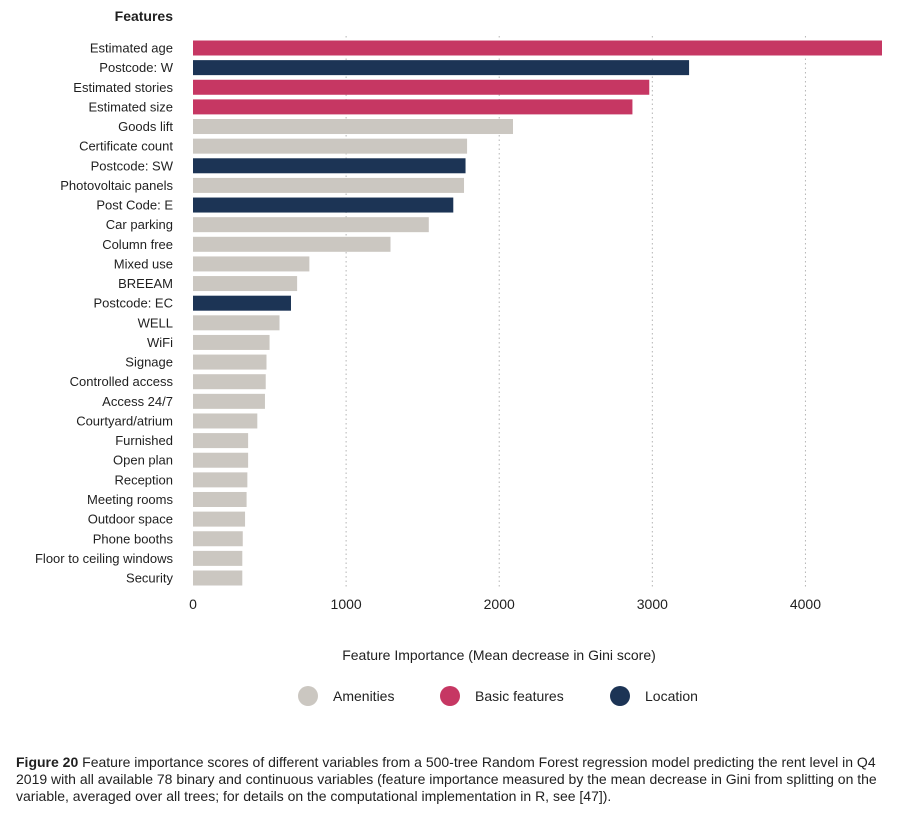 The image size is (906, 825). Describe the element at coordinates (671, 696) in the screenshot. I see `legend-label-2: Location` at that location.